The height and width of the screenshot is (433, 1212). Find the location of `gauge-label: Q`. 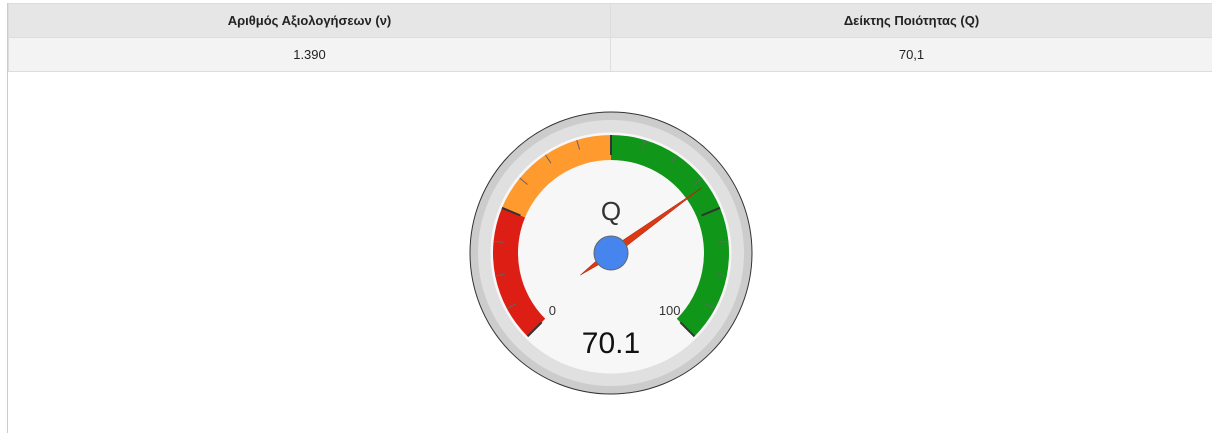

gauge-label: Q is located at coordinates (611, 211).